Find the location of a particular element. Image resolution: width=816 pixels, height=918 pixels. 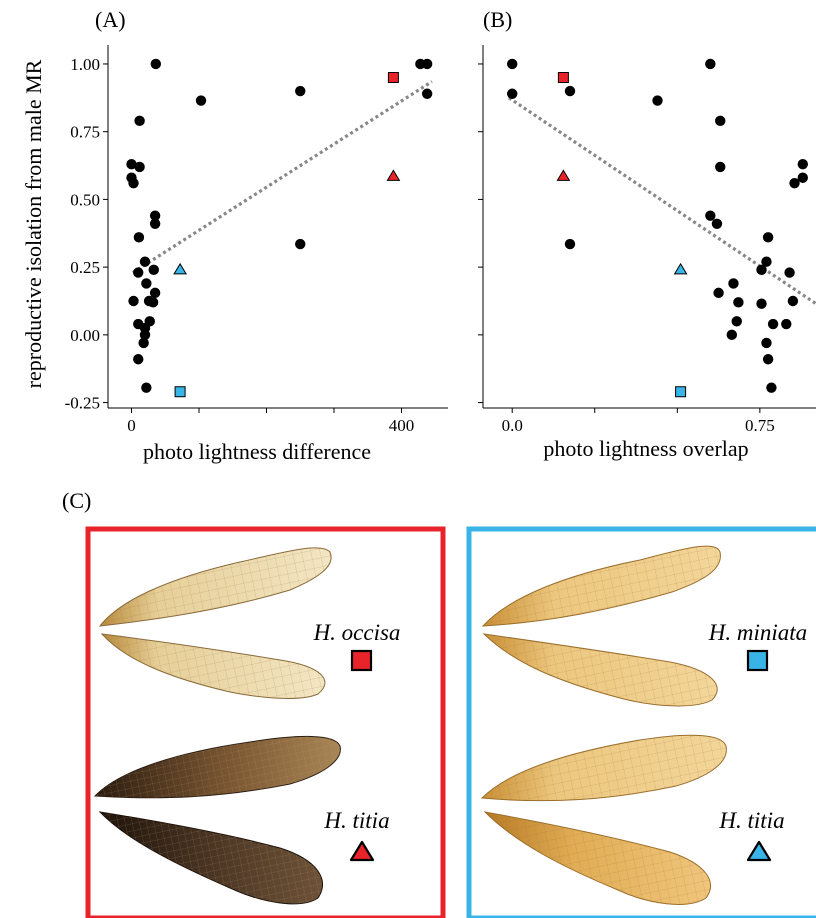

legend-square-red is located at coordinates (361, 660).